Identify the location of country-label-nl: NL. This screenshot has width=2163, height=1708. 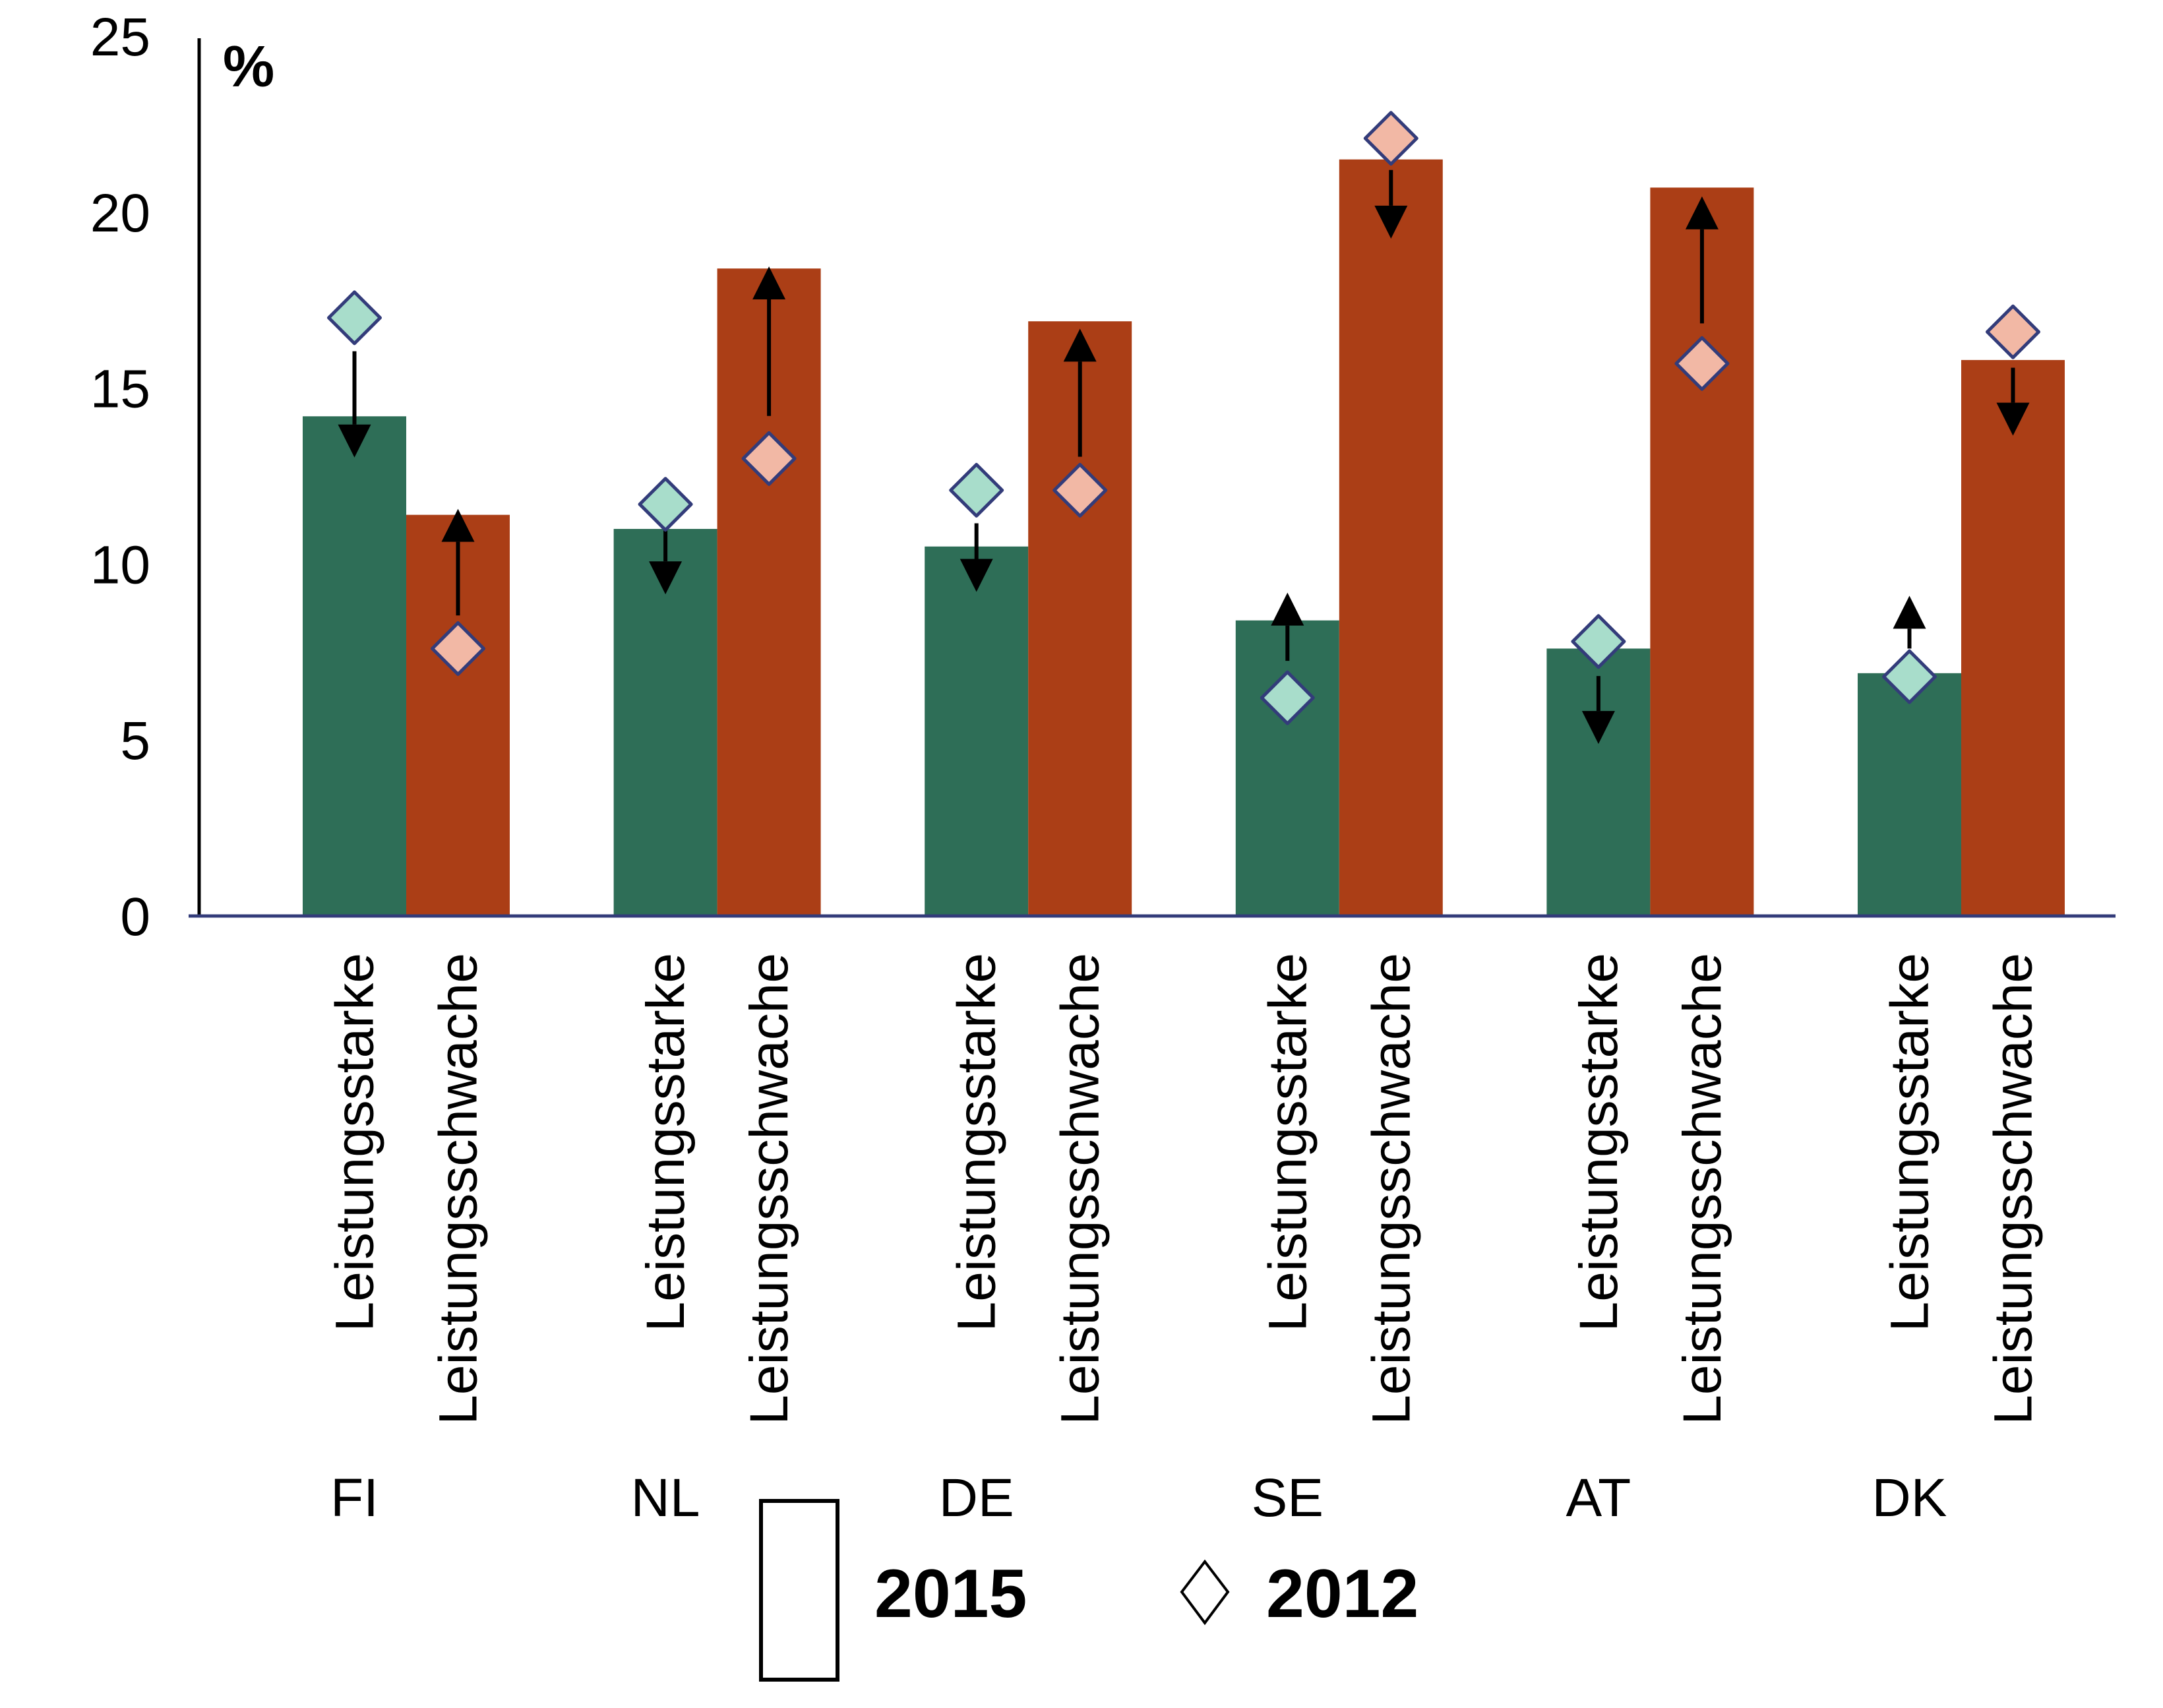
(665, 1498).